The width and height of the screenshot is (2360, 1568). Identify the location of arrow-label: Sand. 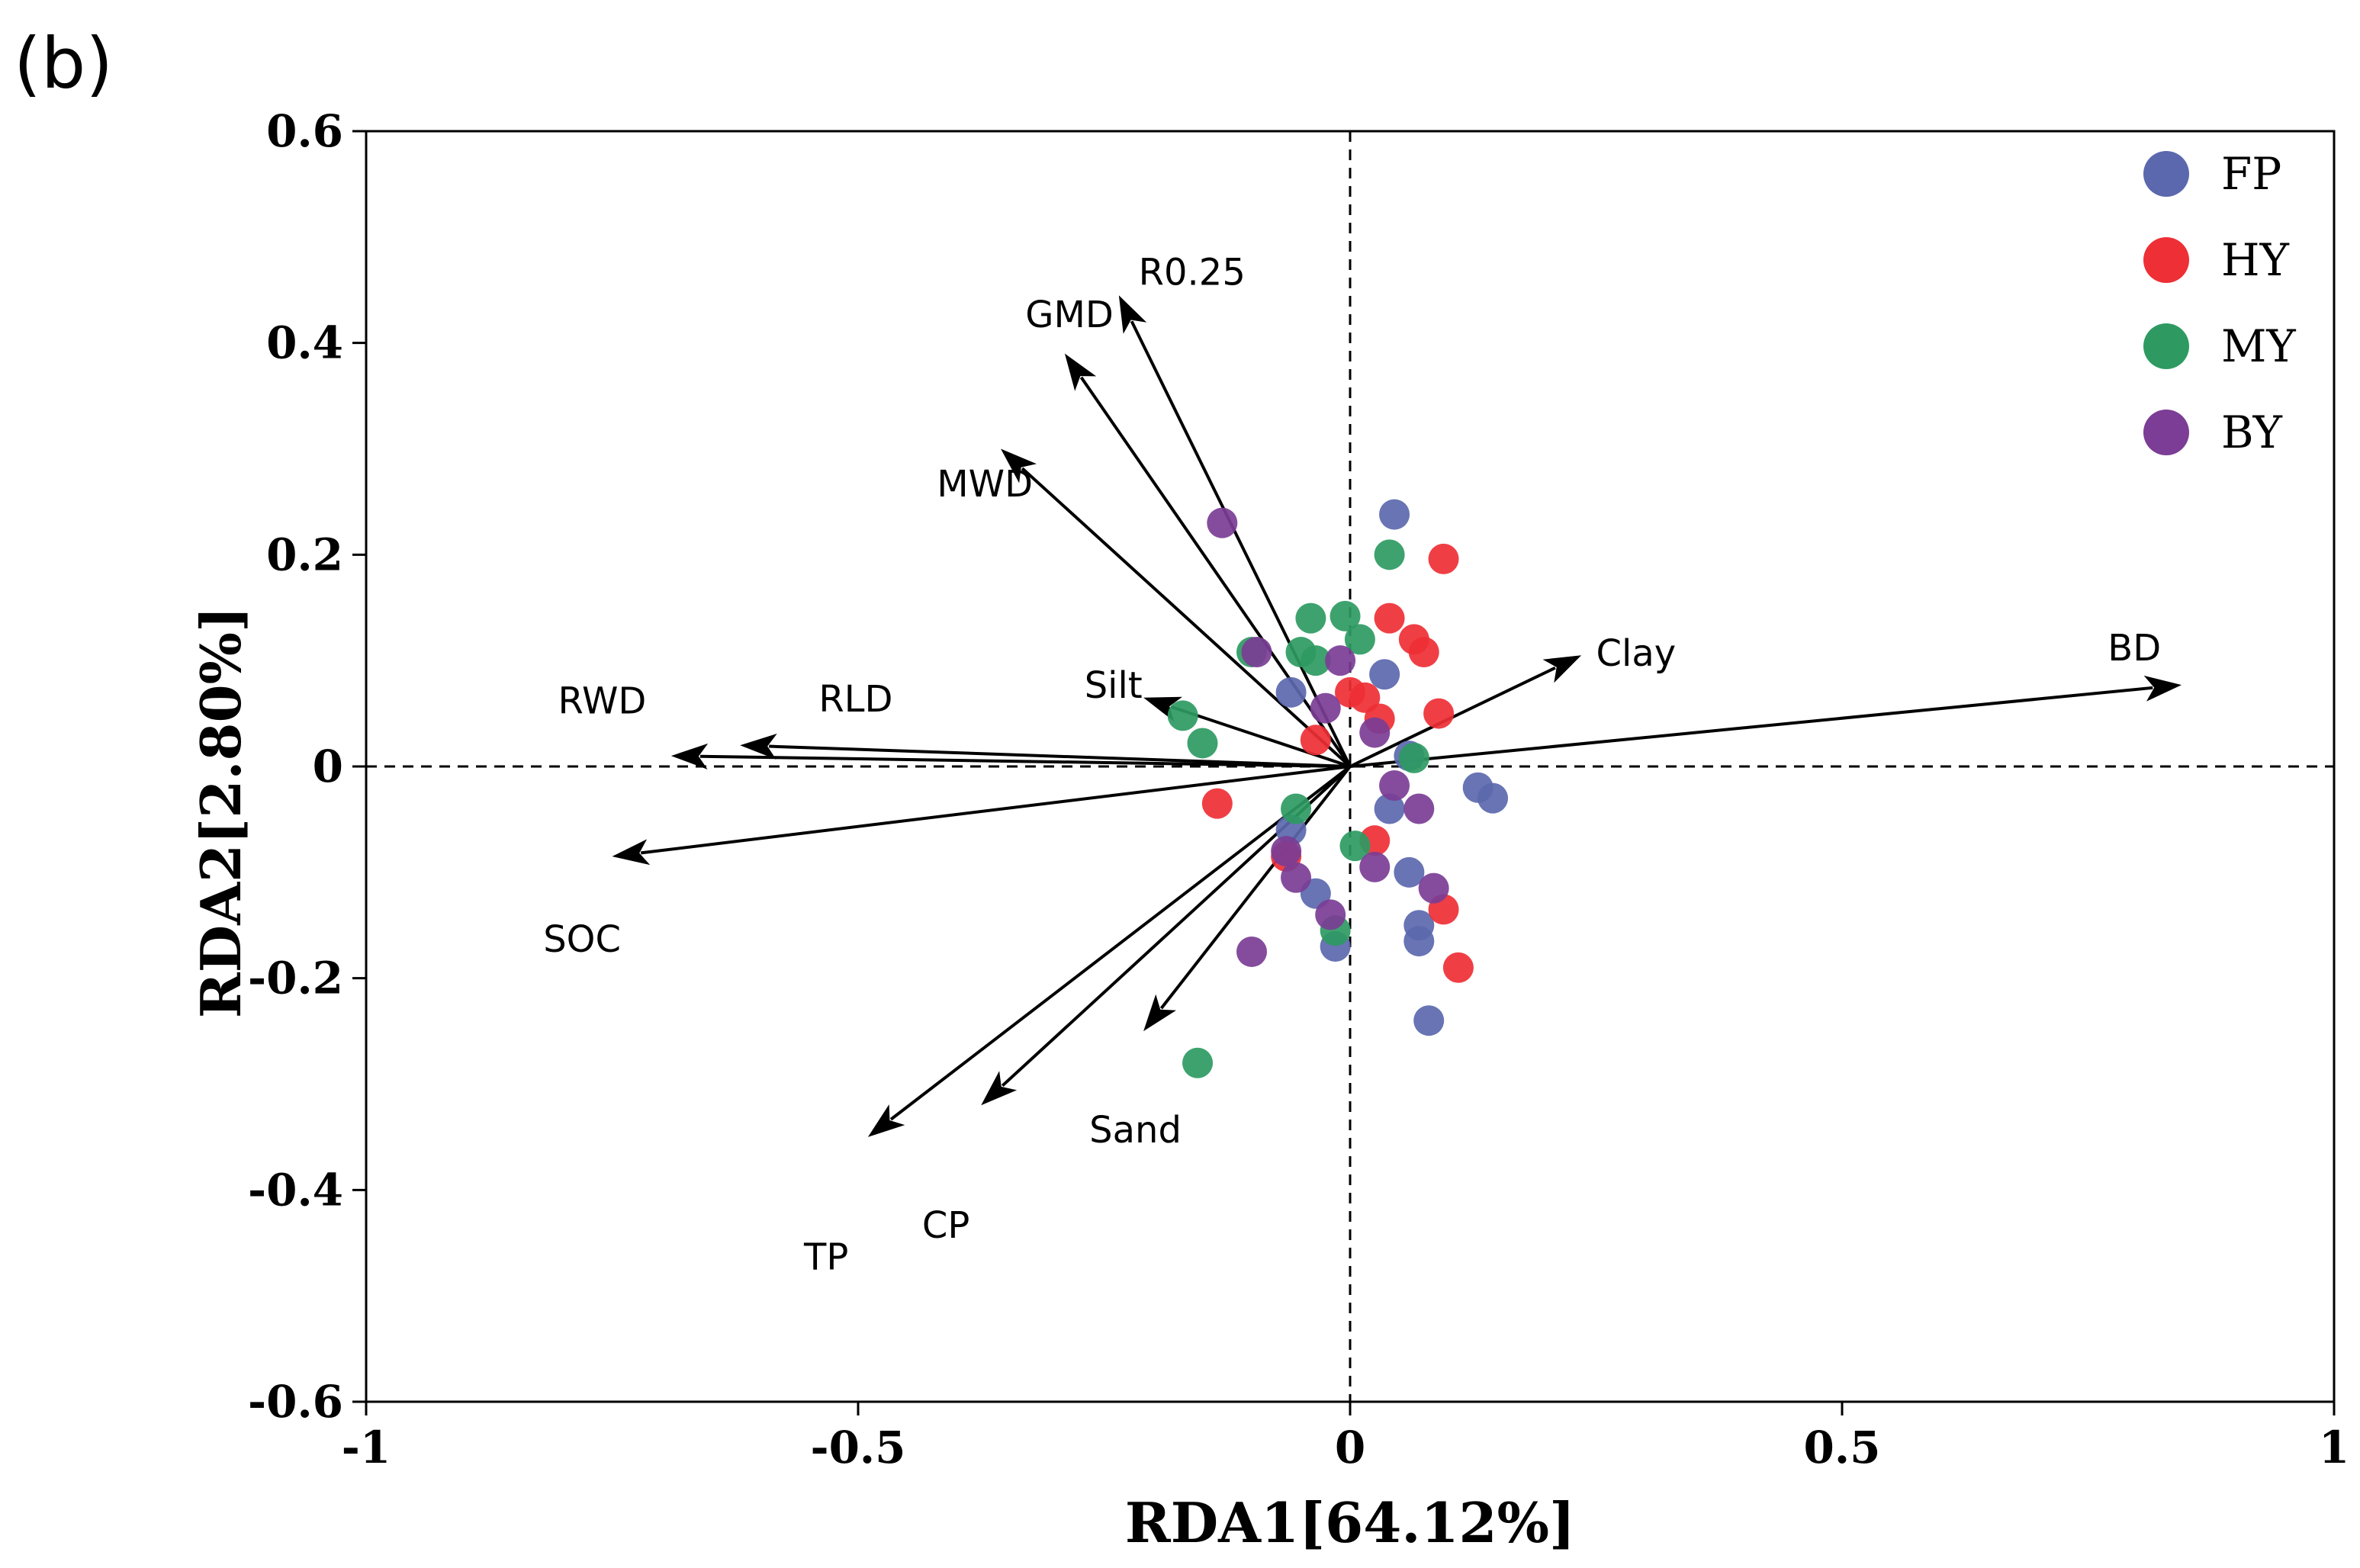
(1135, 1130).